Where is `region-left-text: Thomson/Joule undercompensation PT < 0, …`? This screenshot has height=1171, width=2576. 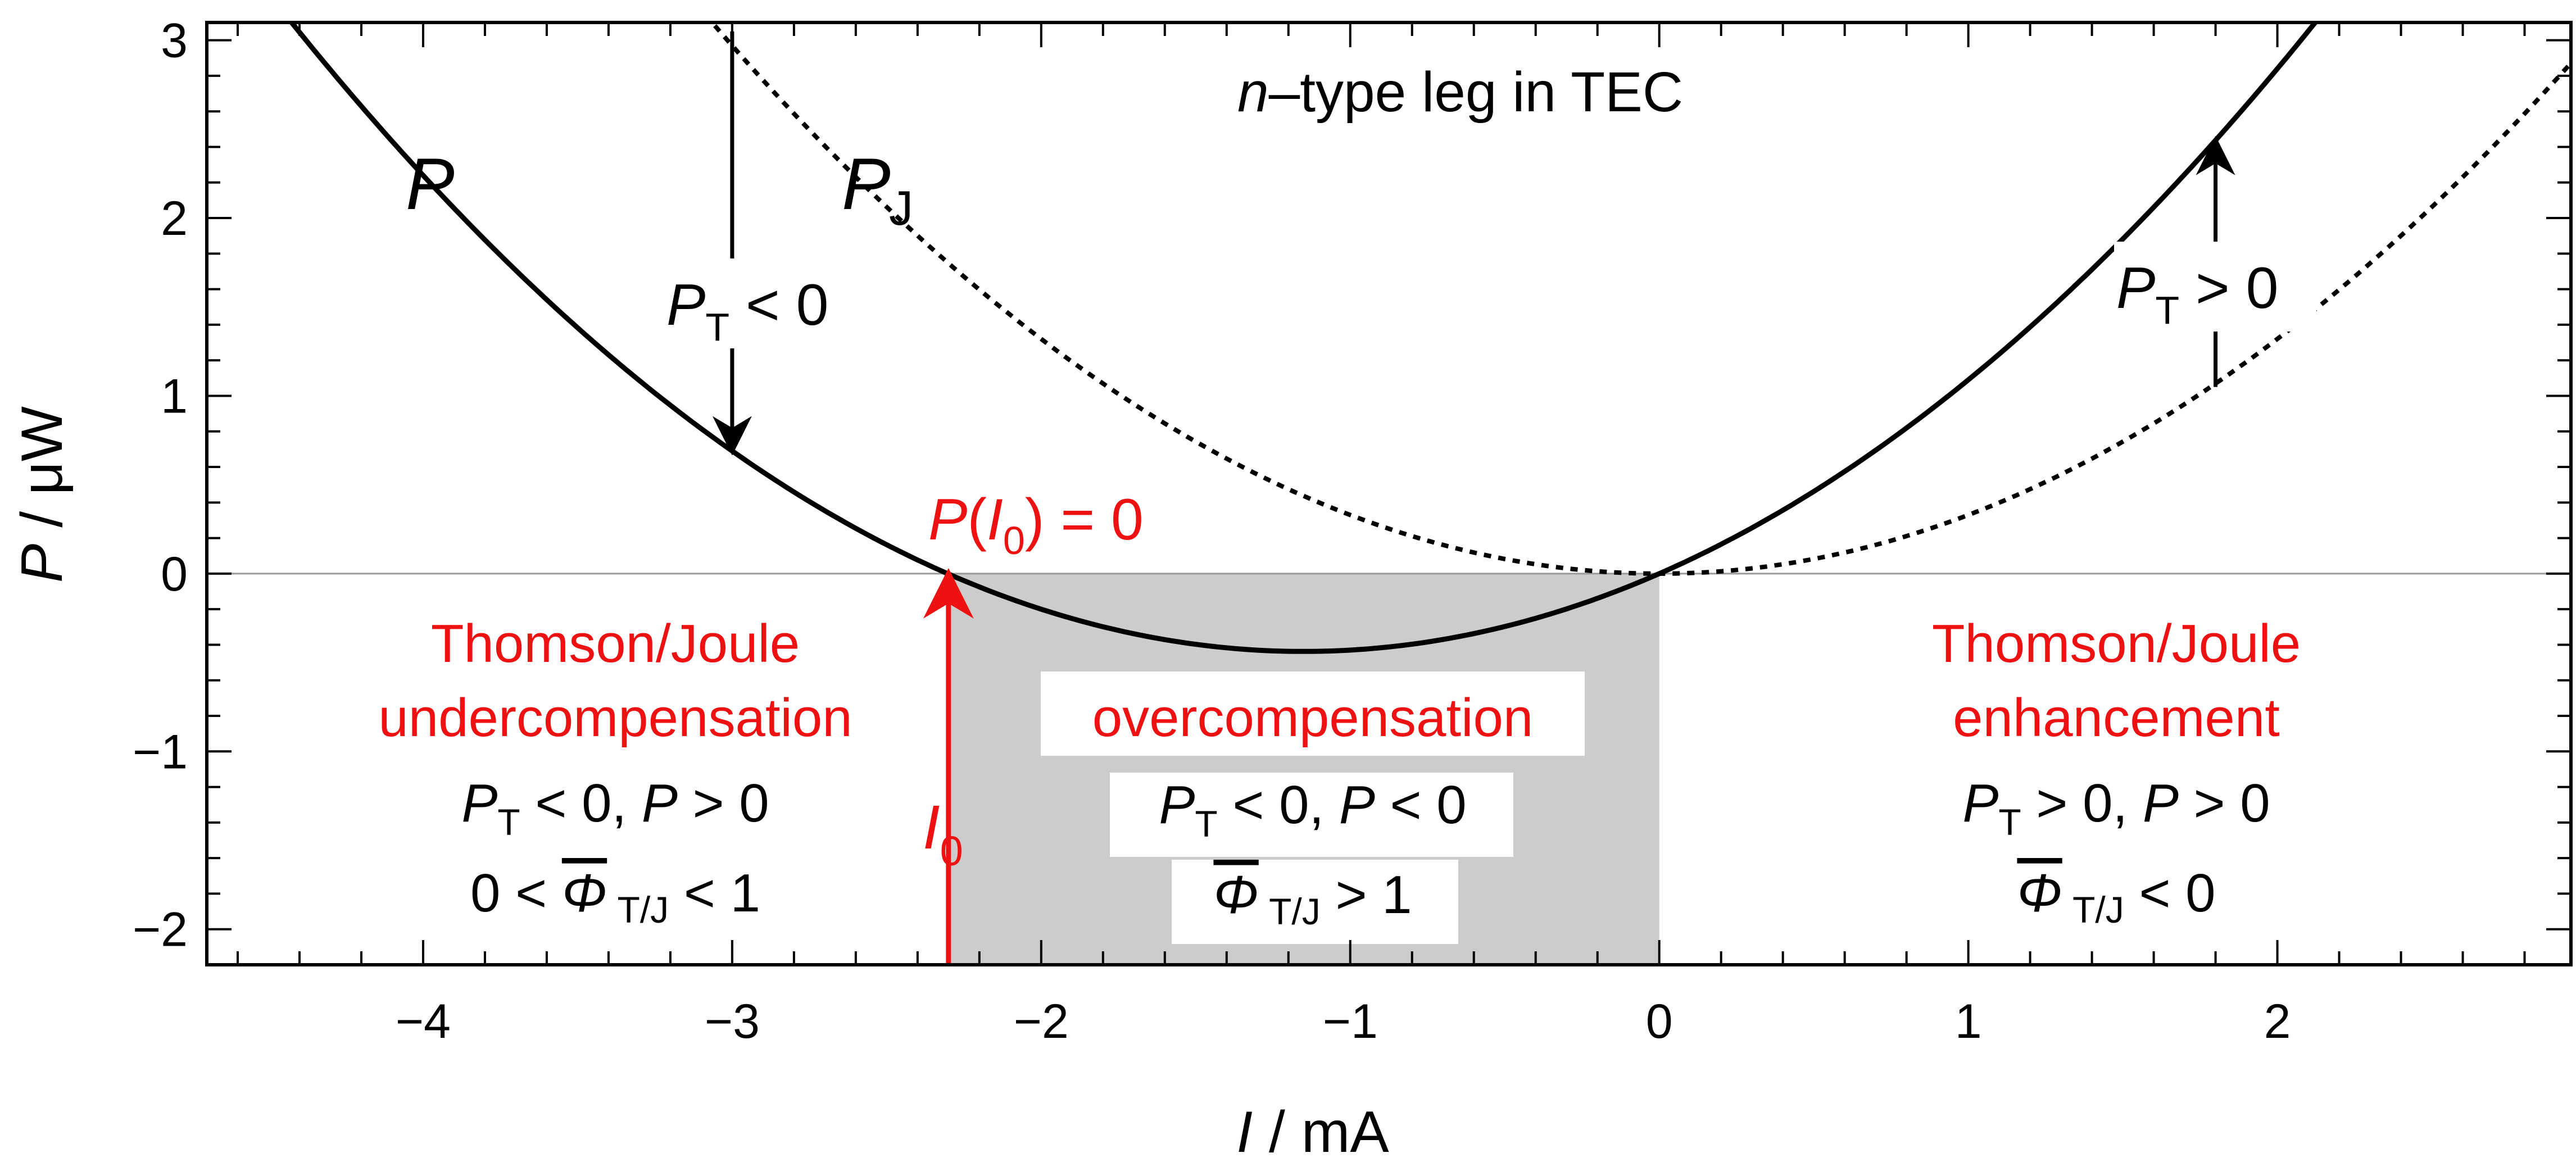 region-left-text: Thomson/Joule undercompensation PT < 0, … is located at coordinates (615, 772).